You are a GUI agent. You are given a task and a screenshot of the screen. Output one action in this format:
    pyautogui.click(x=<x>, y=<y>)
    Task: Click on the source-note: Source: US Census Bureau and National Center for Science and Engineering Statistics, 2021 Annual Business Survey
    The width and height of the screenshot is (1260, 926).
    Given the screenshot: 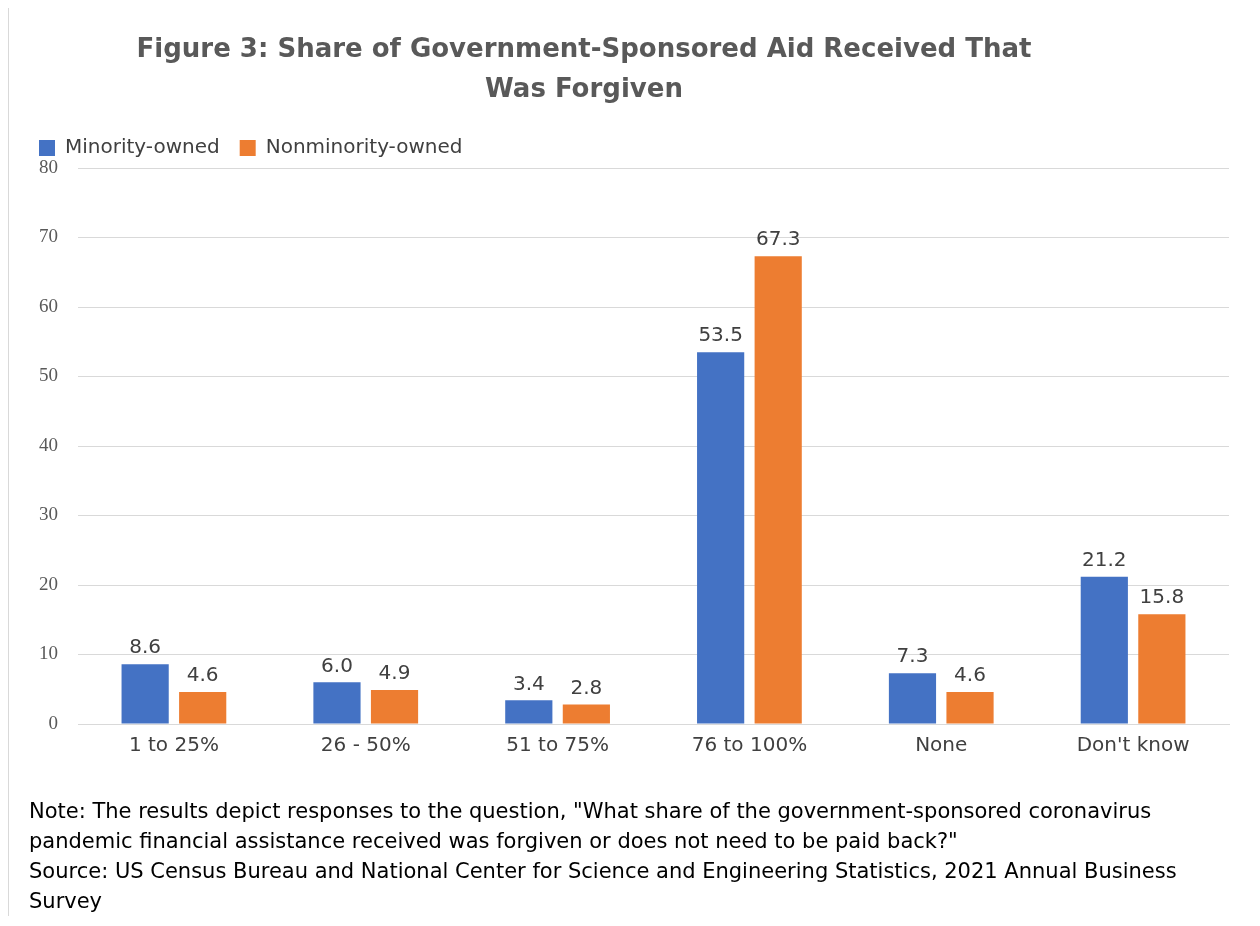 What is the action you would take?
    pyautogui.click(x=603, y=886)
    